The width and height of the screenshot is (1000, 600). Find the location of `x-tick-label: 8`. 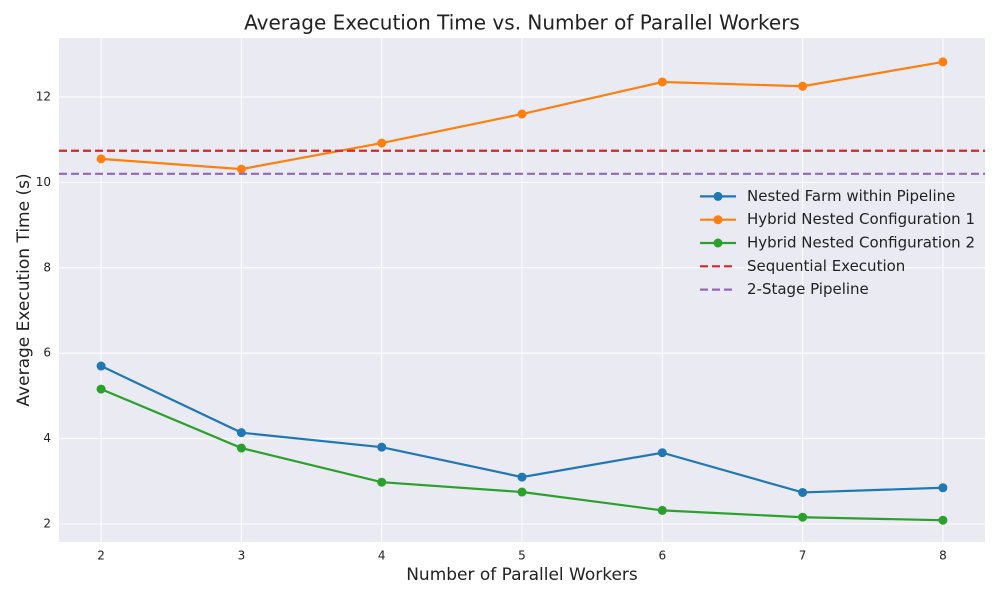

x-tick-label: 8 is located at coordinates (943, 556).